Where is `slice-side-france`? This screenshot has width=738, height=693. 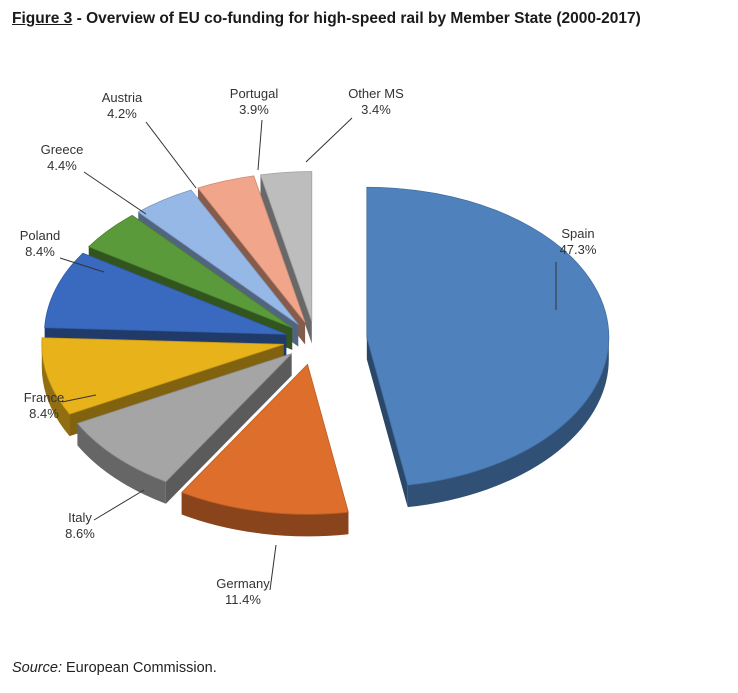 slice-side-france is located at coordinates (55, 390).